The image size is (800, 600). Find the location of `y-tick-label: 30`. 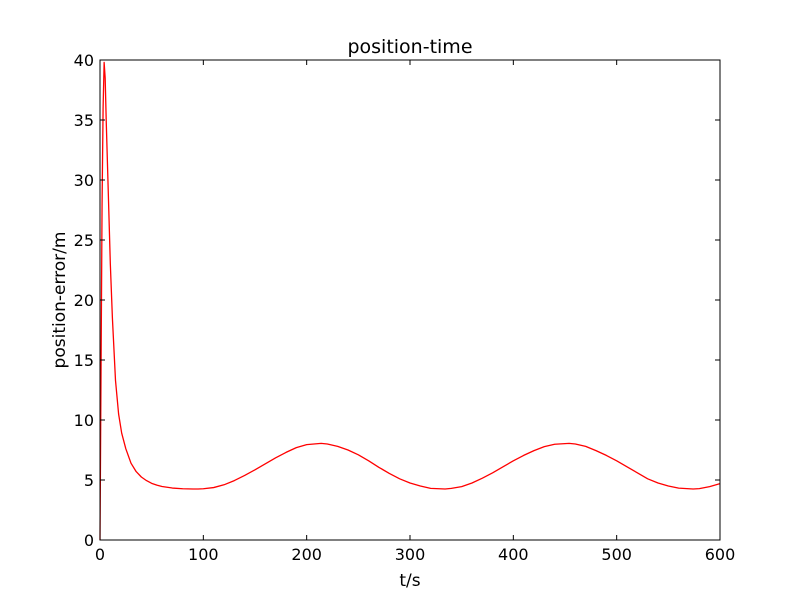

y-tick-label: 30 is located at coordinates (84, 180).